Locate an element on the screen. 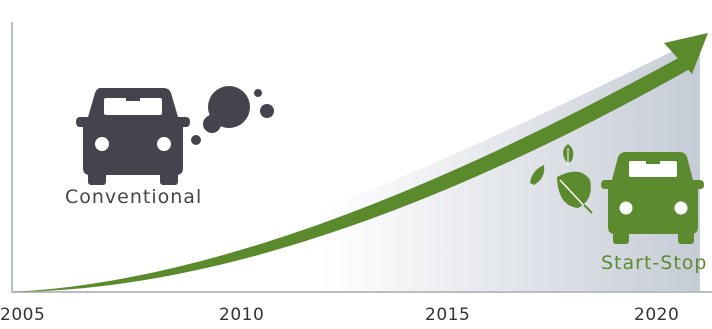  conventional-label: Conventional is located at coordinates (134, 197).